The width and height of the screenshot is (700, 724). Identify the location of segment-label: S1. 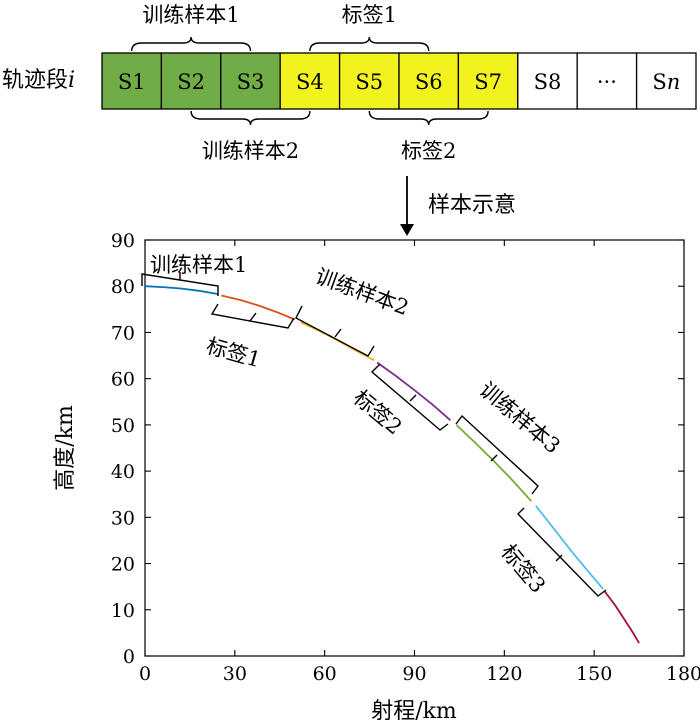
(132, 82).